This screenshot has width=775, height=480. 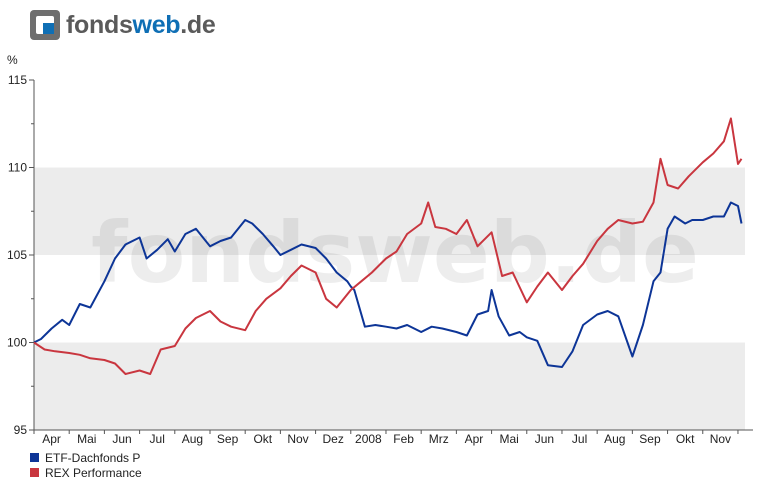 I want to click on x-tick-label: Dez, so click(x=333, y=439).